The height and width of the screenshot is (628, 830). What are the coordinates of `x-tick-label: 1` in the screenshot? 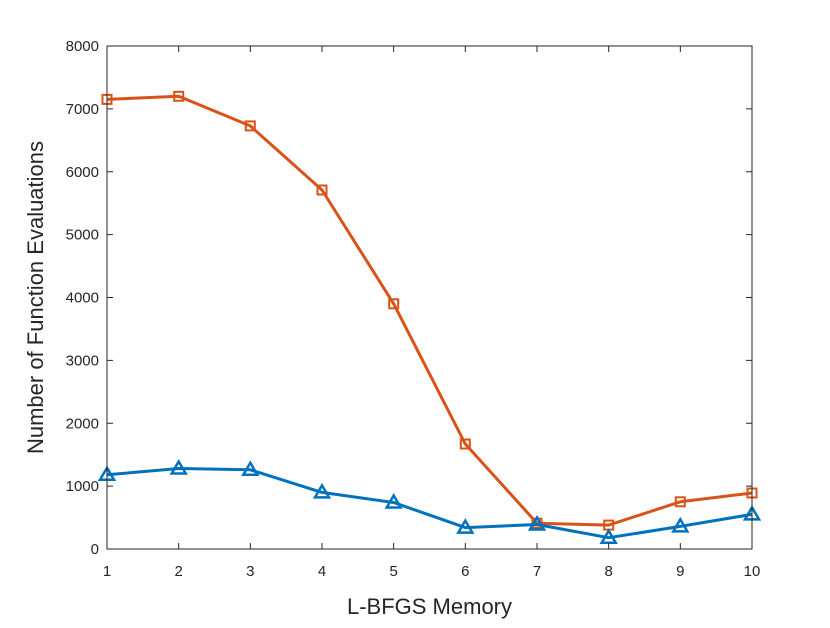 It's located at (107, 571).